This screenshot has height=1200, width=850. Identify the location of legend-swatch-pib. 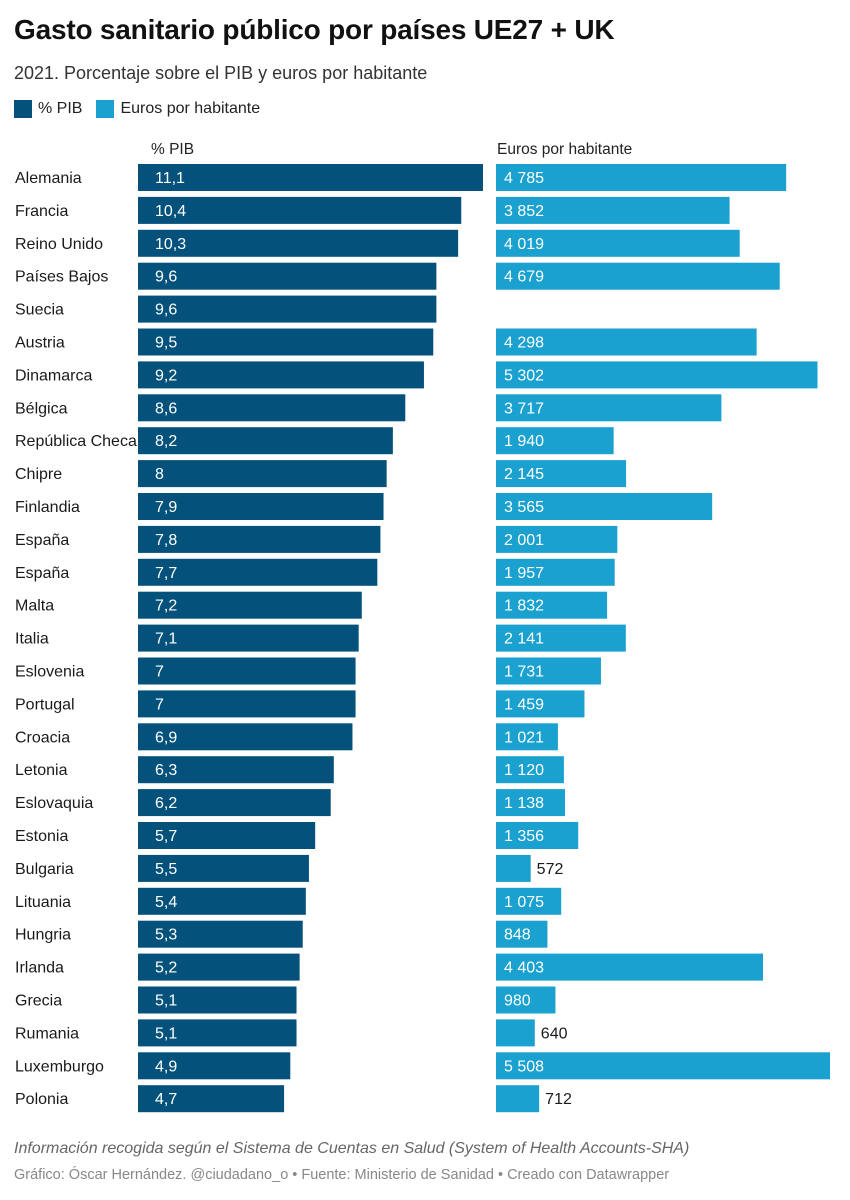
(23, 109).